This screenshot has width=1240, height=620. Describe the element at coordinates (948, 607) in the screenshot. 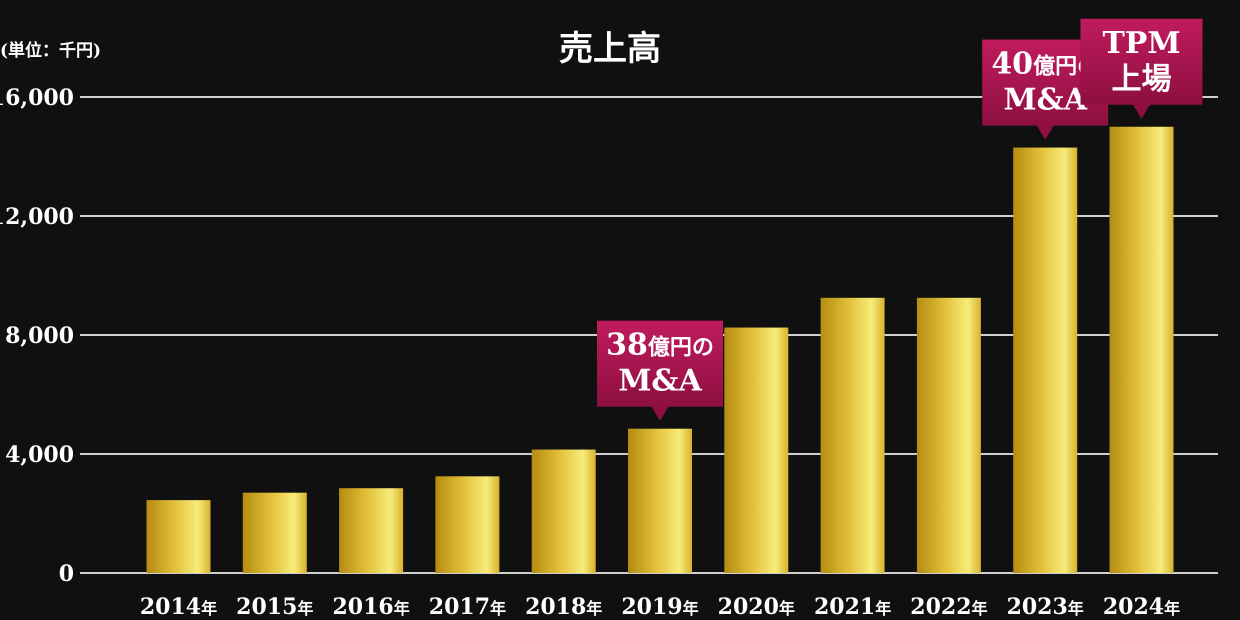

I see `x-tick-label: 2022年` at that location.